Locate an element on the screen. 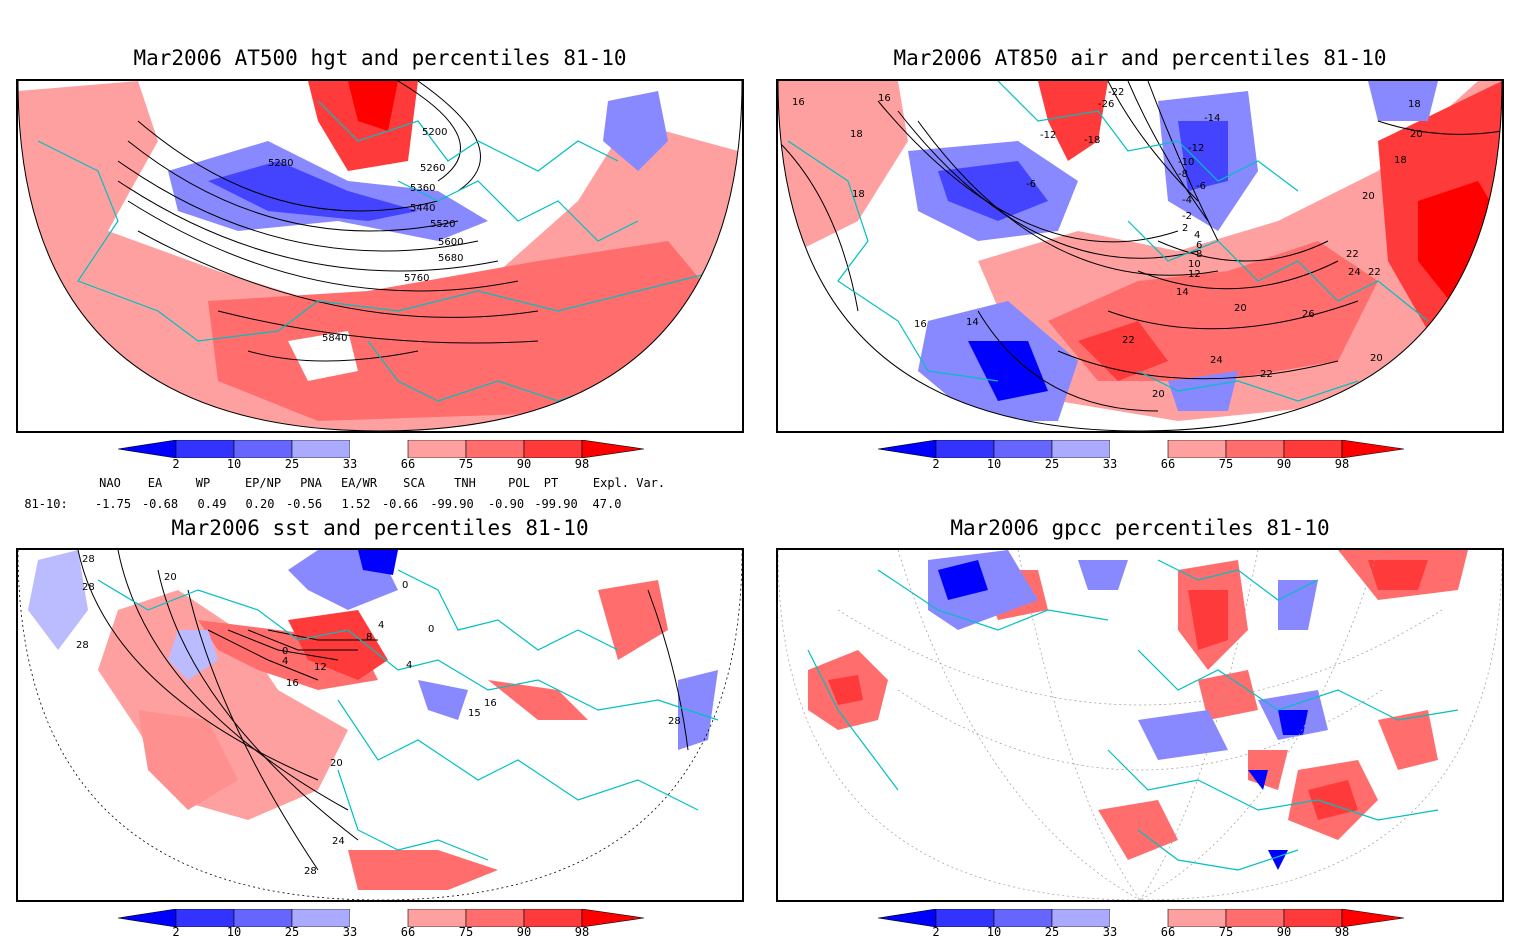  panel-title-gpcc: Mar2006 gpcc percentiles 81-10 is located at coordinates (1140, 528).